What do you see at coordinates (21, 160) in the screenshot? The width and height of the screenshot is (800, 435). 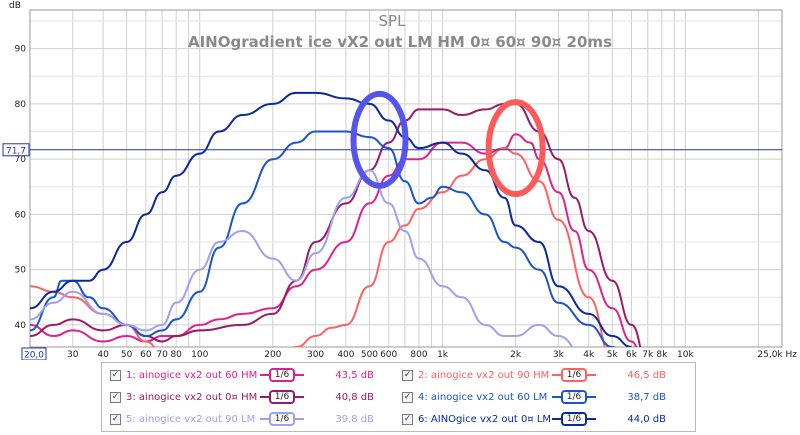 I see `y-tick-label: 70` at bounding box center [21, 160].